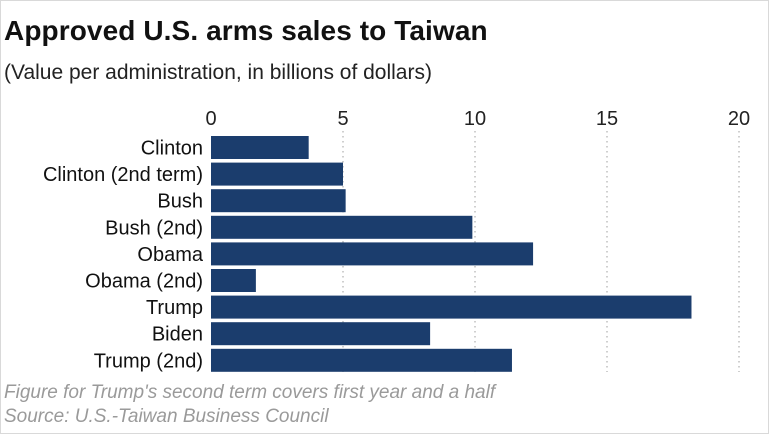 This screenshot has height=434, width=769. I want to click on category-label: Obama (2nd), so click(144, 282).